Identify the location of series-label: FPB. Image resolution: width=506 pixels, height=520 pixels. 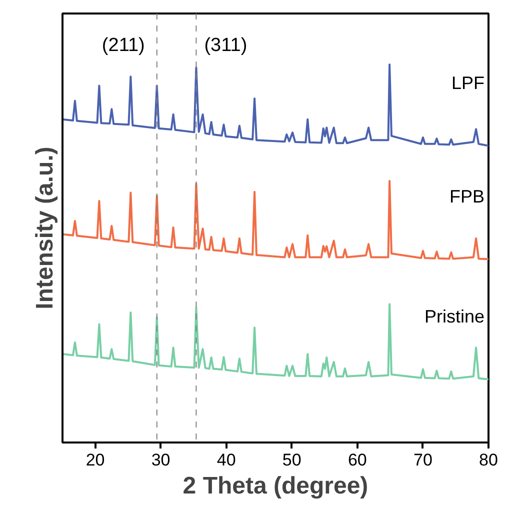
(467, 196).